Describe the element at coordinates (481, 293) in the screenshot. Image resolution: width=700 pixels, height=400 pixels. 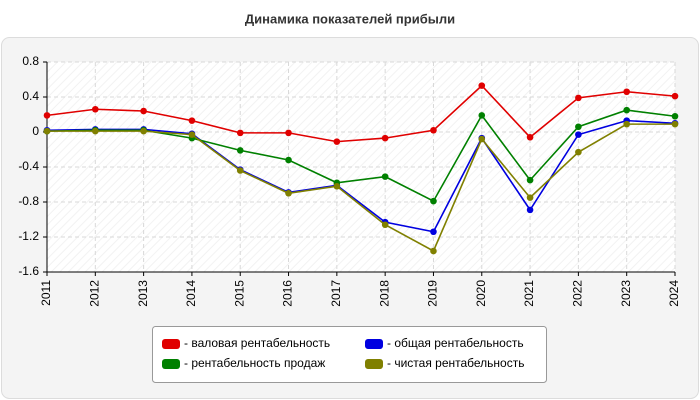
I see `x-tick-label: 2020` at that location.